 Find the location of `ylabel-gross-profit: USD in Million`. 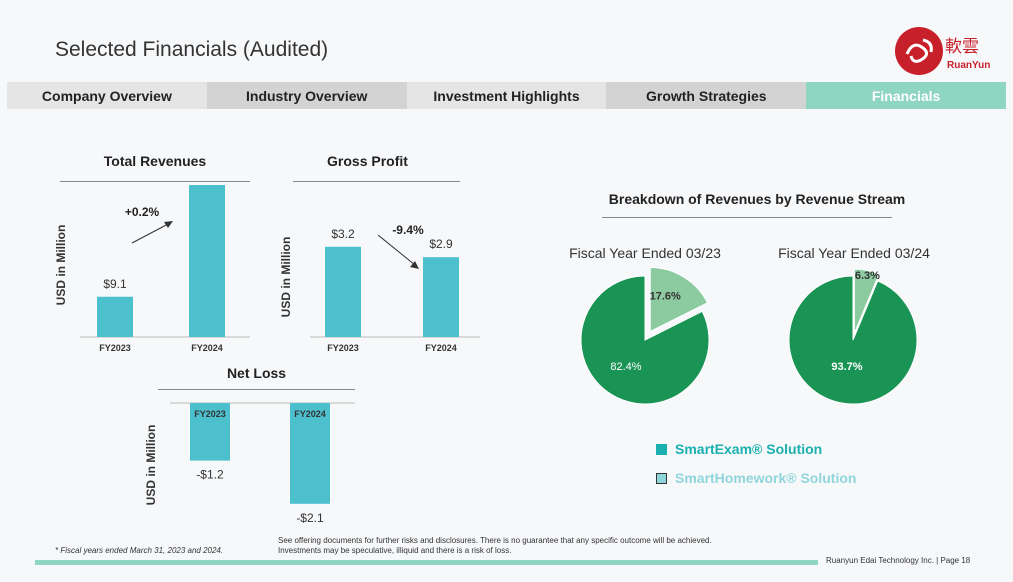

ylabel-gross-profit: USD in Million is located at coordinates (286, 277).